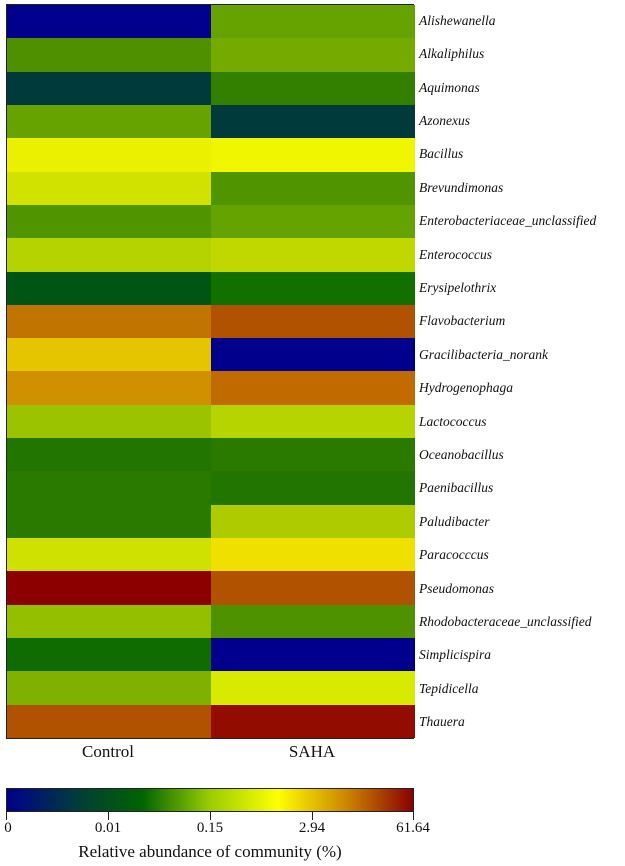 The width and height of the screenshot is (625, 866). What do you see at coordinates (312, 751) in the screenshot?
I see `column-label-saha: SAHA` at bounding box center [312, 751].